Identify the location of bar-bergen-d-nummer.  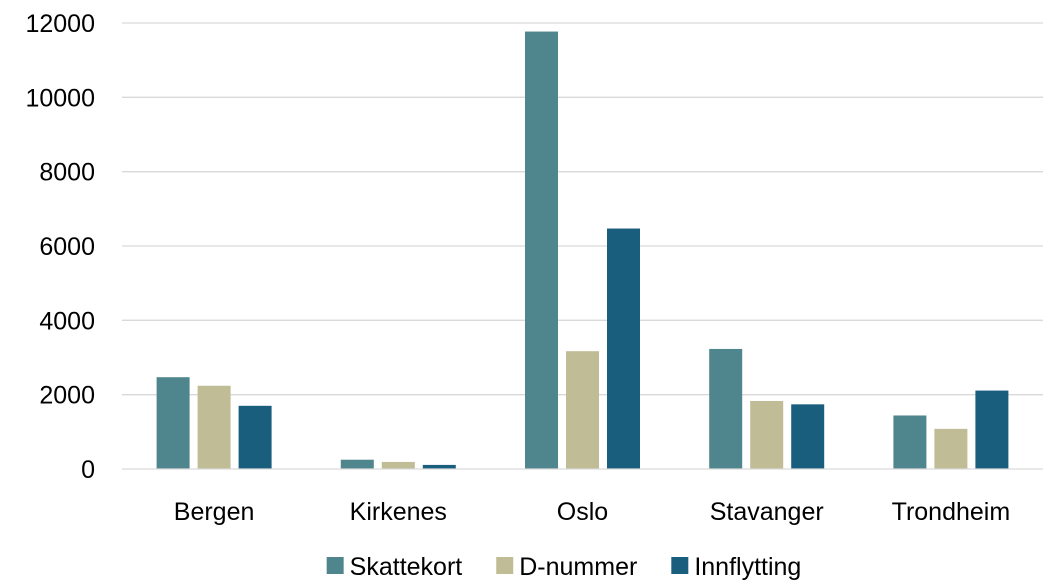
(214, 427).